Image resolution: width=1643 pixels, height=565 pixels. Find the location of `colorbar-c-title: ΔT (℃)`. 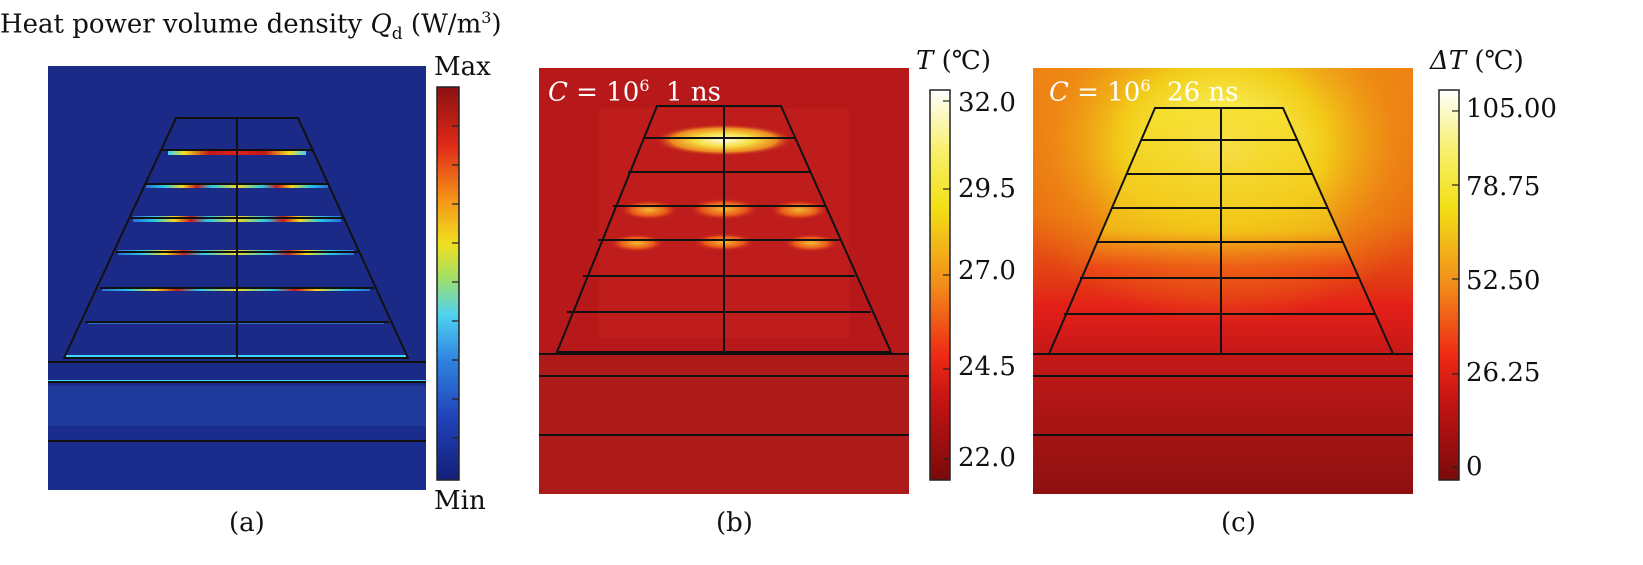

colorbar-c-title: ΔT (℃) is located at coordinates (1477, 61).